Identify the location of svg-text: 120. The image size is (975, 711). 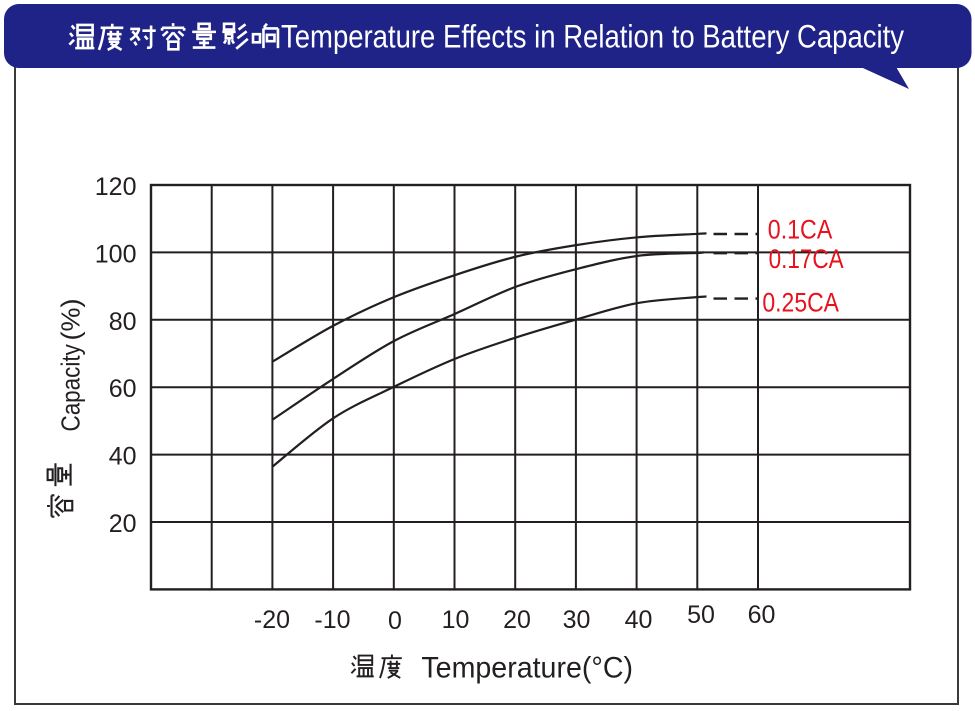
(116, 187).